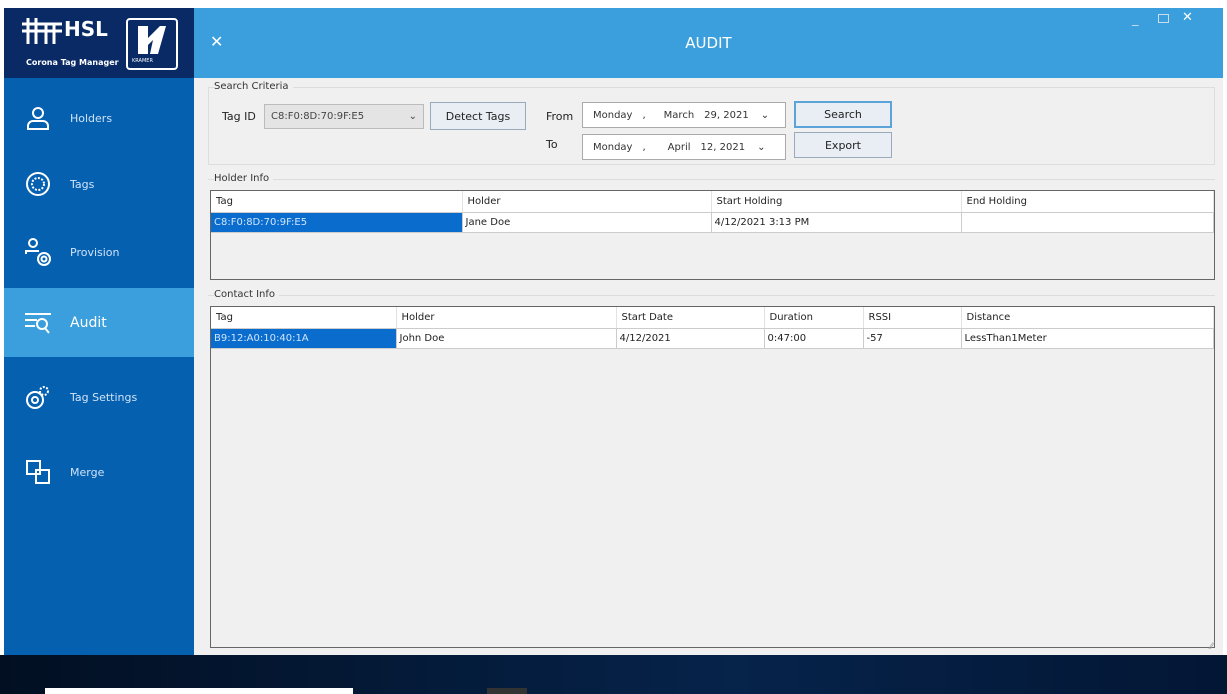 Image resolution: width=1227 pixels, height=694 pixels. Describe the element at coordinates (843, 145) in the screenshot. I see `export-button: Export` at that location.